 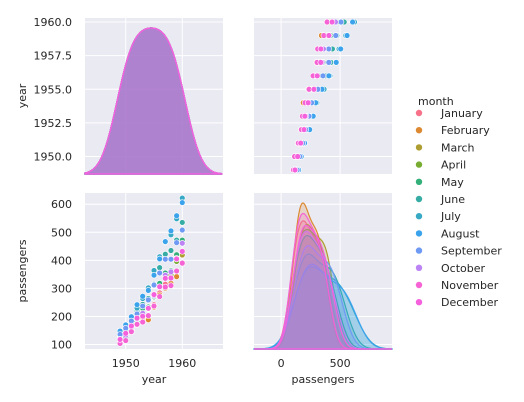 What do you see at coordinates (460, 233) in the screenshot?
I see `legend-label-august: August` at bounding box center [460, 233].